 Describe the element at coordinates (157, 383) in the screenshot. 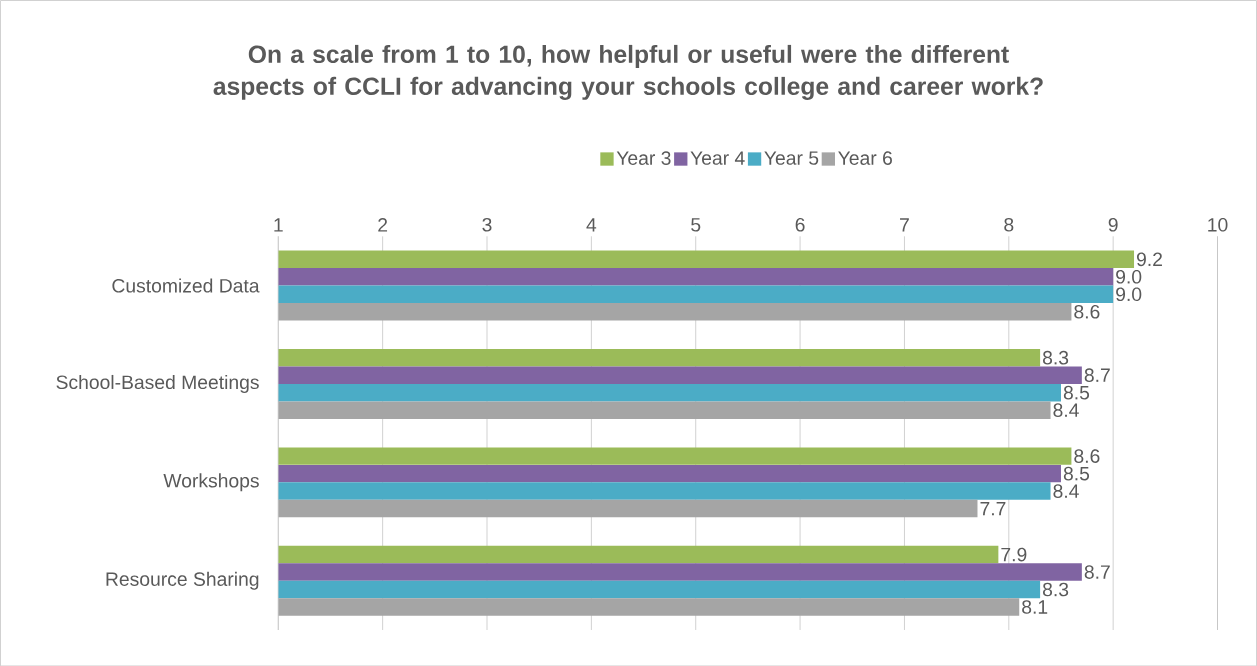

I see `y-tick-label: School-Based Meetings` at that location.